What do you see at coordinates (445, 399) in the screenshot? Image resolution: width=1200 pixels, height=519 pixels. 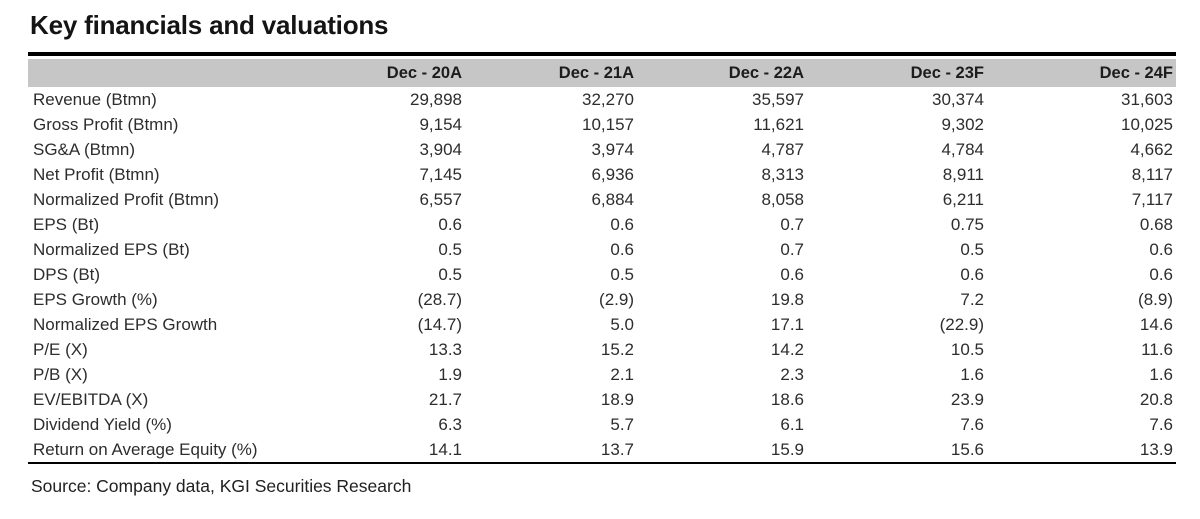 I see `cell-value: 21.7` at bounding box center [445, 399].